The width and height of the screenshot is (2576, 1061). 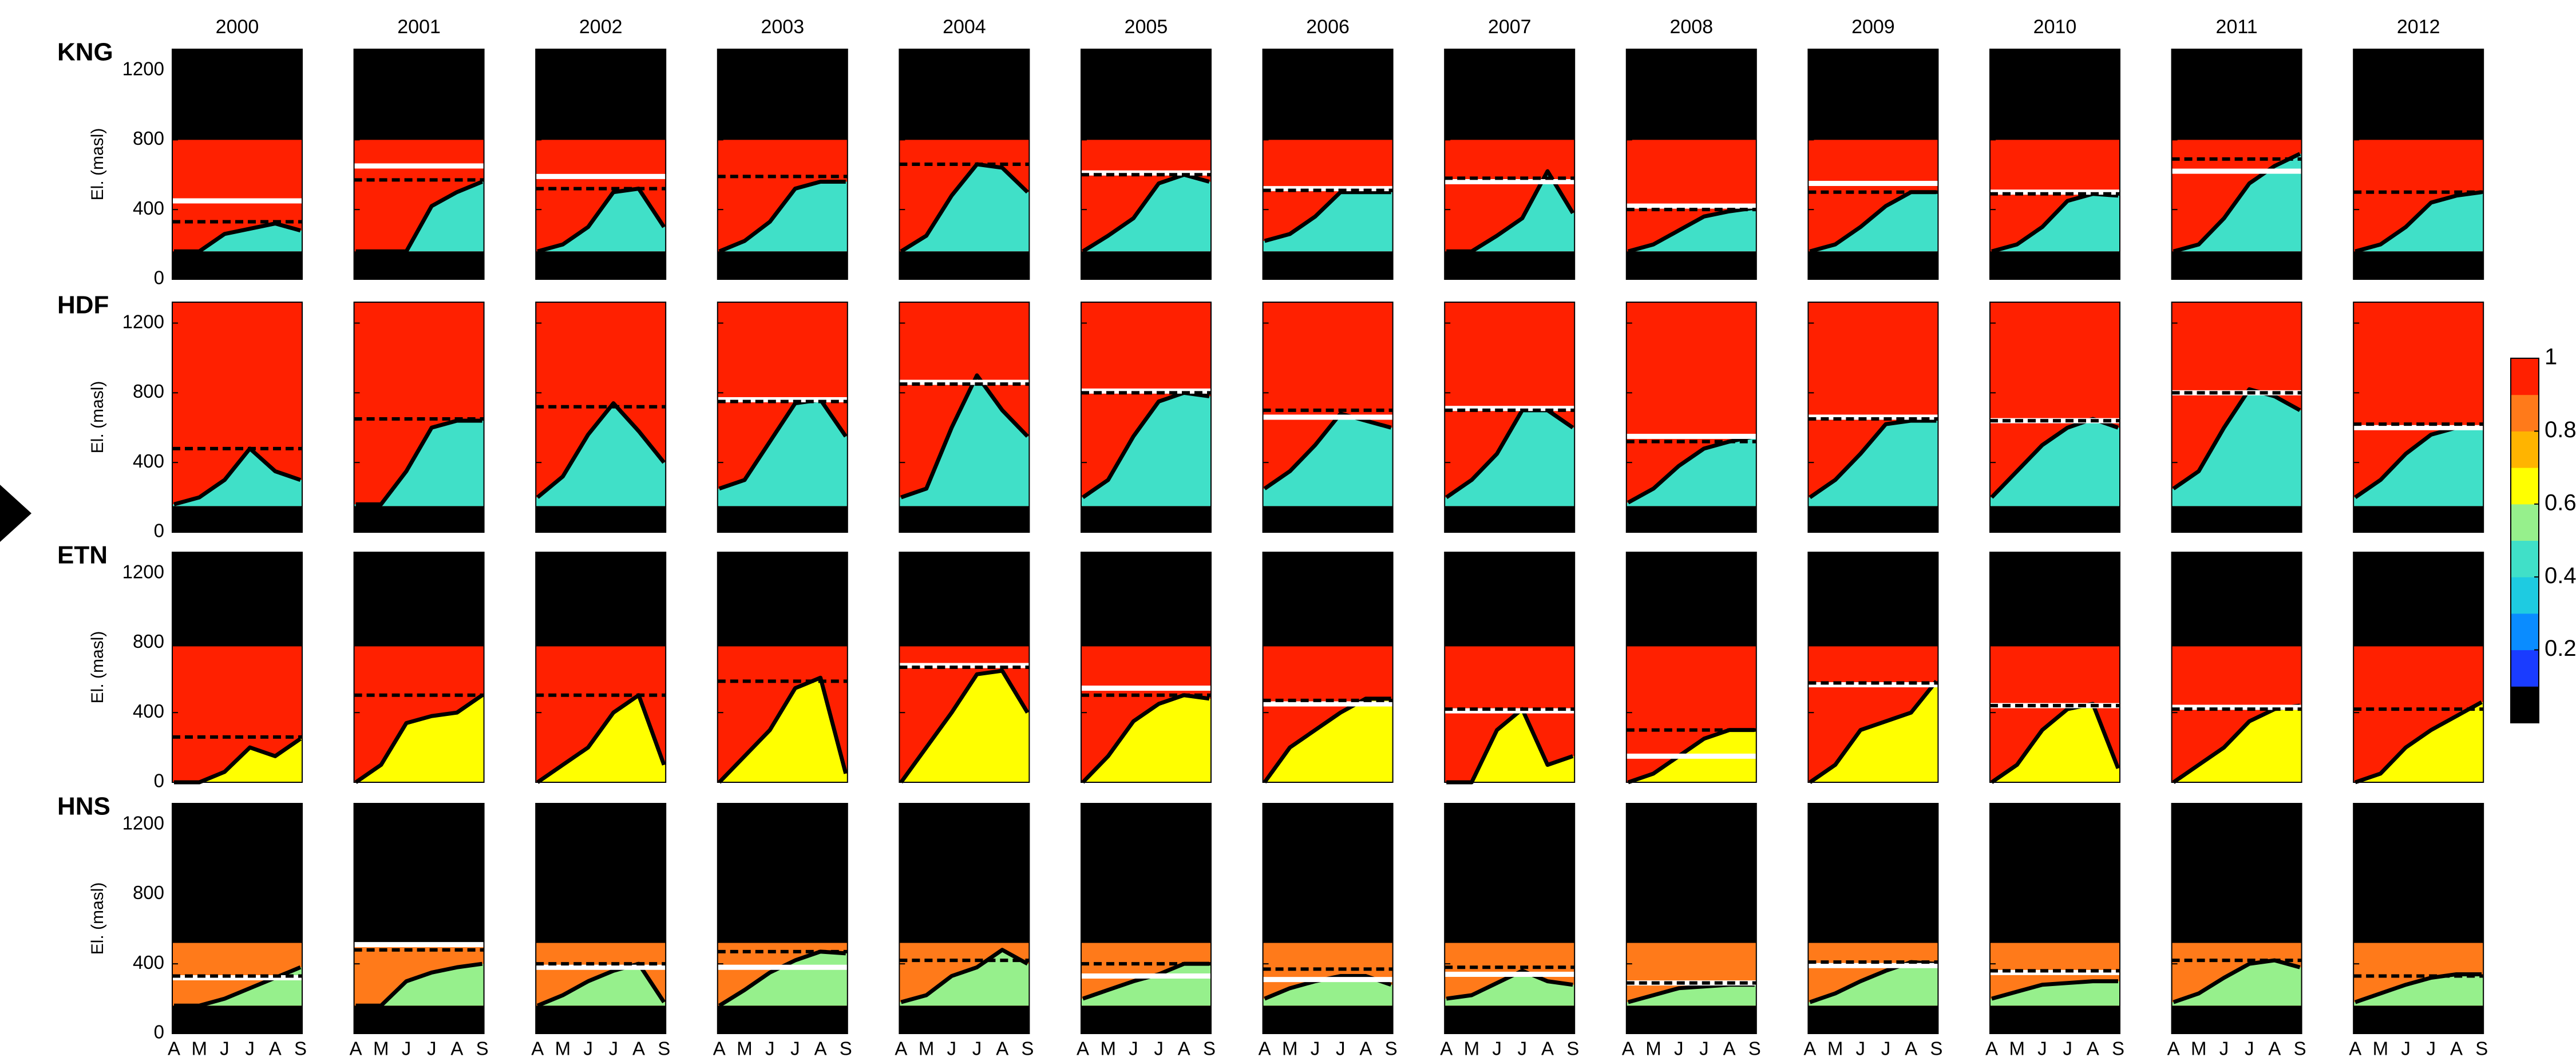 What do you see at coordinates (2560, 429) in the screenshot?
I see `colorbar-tick-label: 0.8` at bounding box center [2560, 429].